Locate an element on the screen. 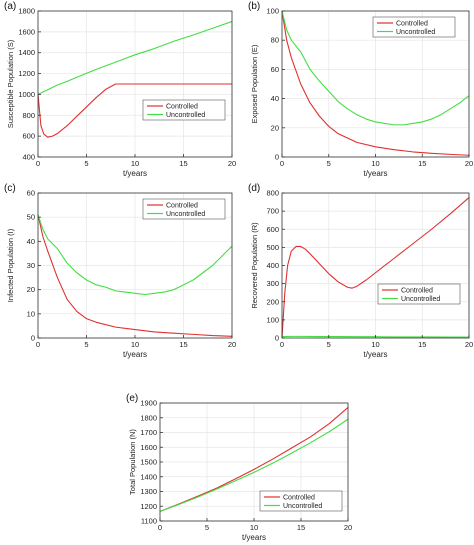  y-tick-label: 10 is located at coordinates (31, 313).